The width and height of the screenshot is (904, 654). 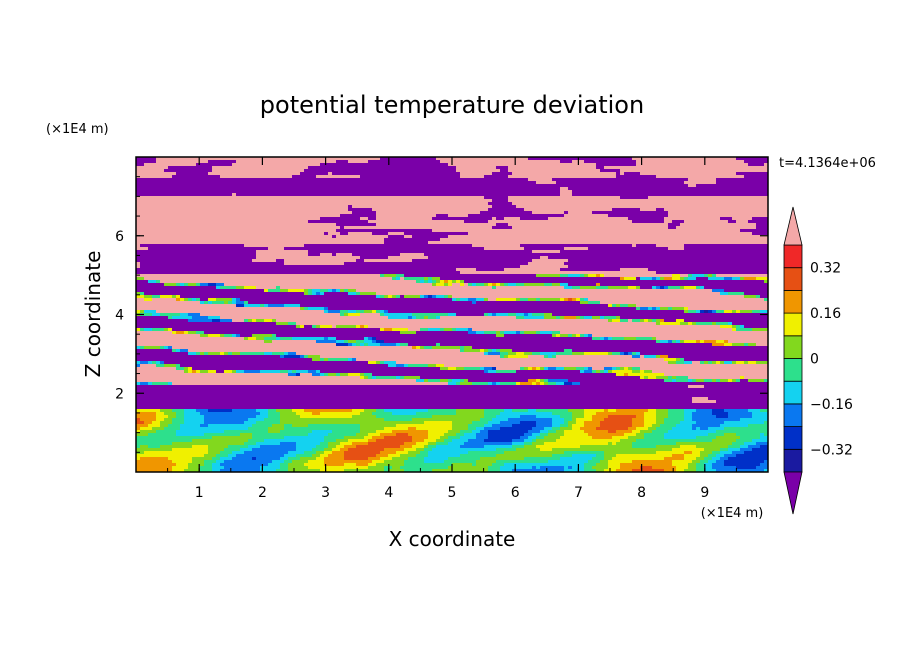 I want to click on time-label: t=4.1364e+06, so click(x=827, y=163).